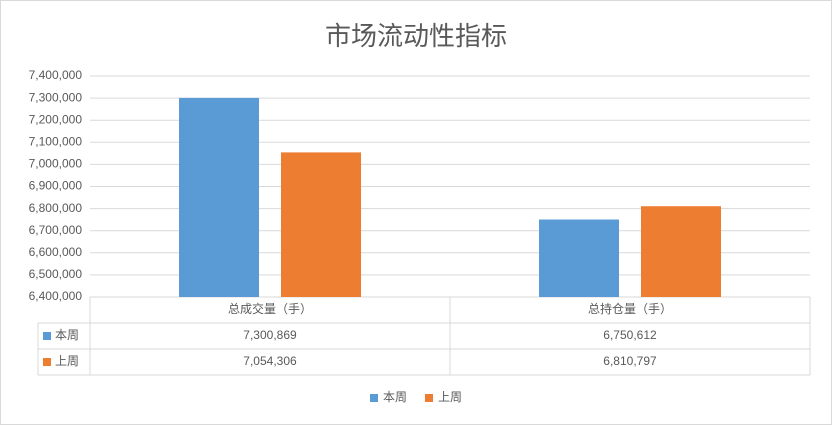 The height and width of the screenshot is (425, 832). What do you see at coordinates (56, 141) in the screenshot?
I see `y-tick-label: 7,100,000` at bounding box center [56, 141].